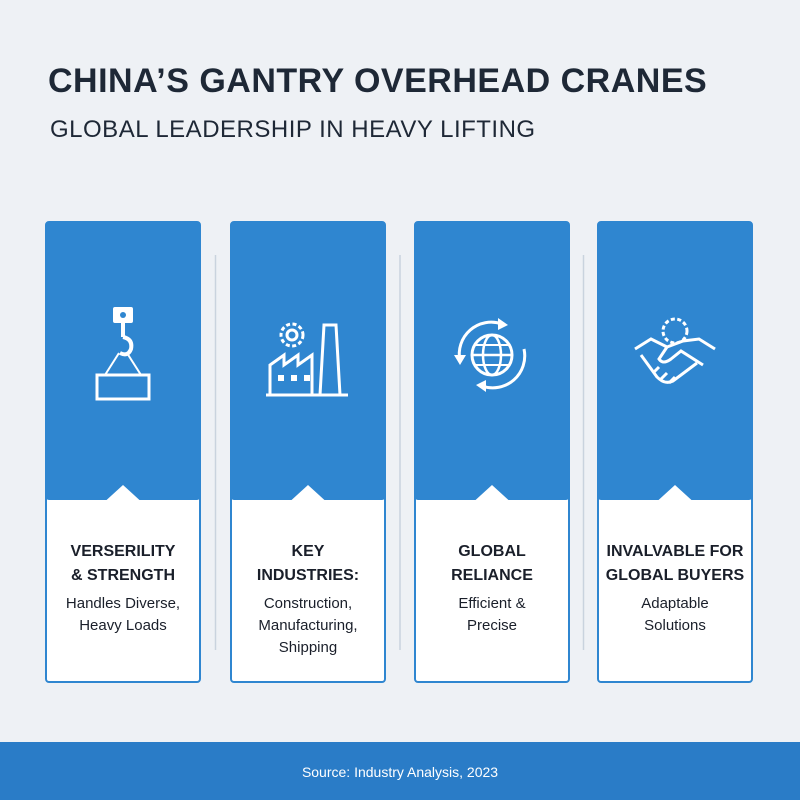  I want to click on card-title: KEY, so click(308, 551).